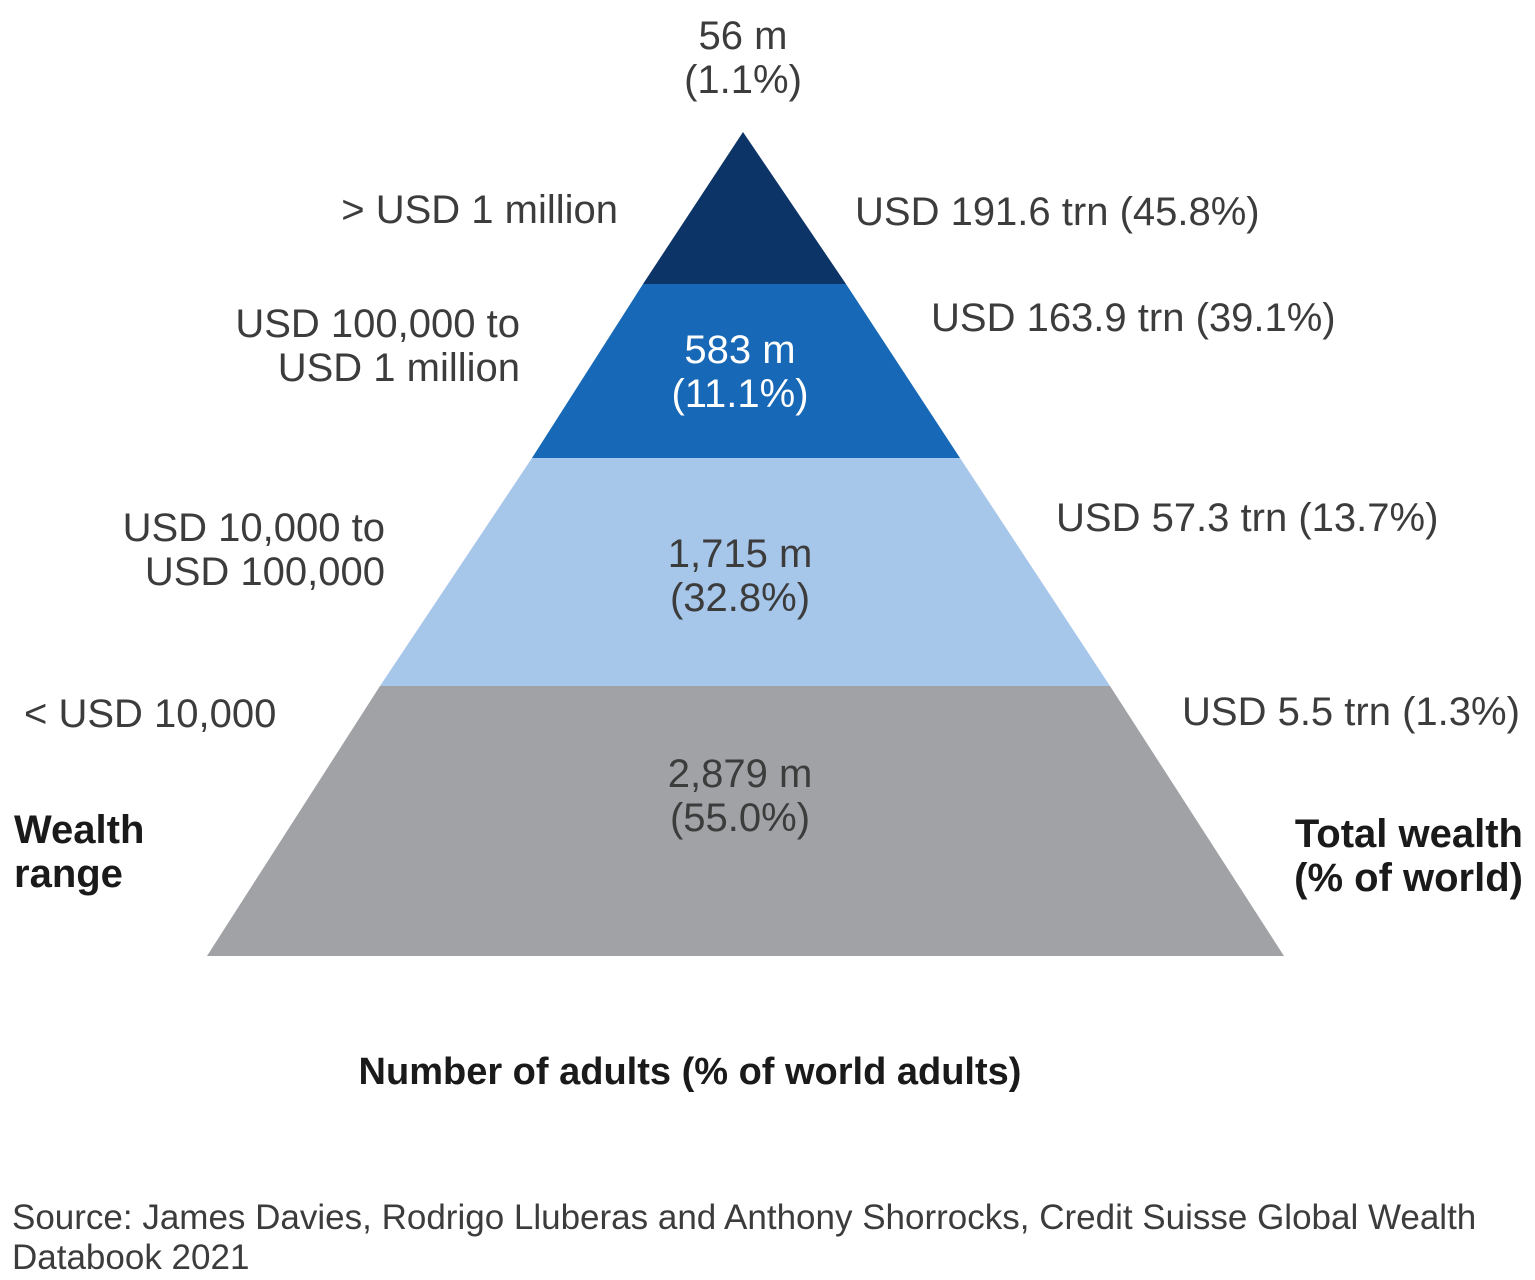 This screenshot has height=1280, width=1535. Describe the element at coordinates (740, 554) in the screenshot. I see `tier-lower-middle-adults-count: 1,715 m` at that location.